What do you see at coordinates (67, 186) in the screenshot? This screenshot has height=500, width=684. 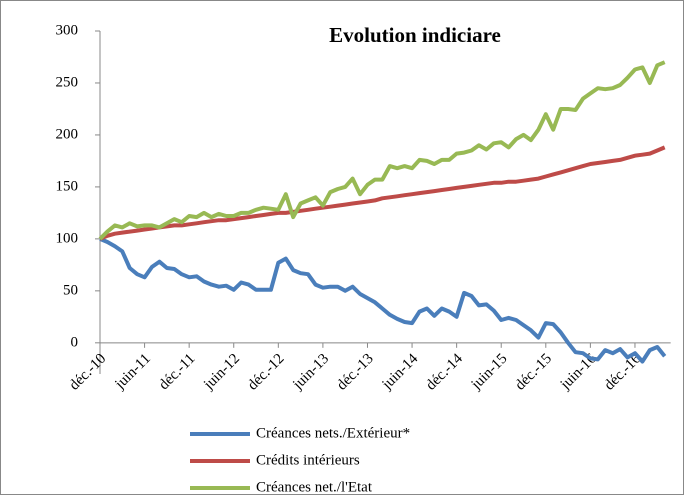 I see `y-tick-label: 150` at bounding box center [67, 186].